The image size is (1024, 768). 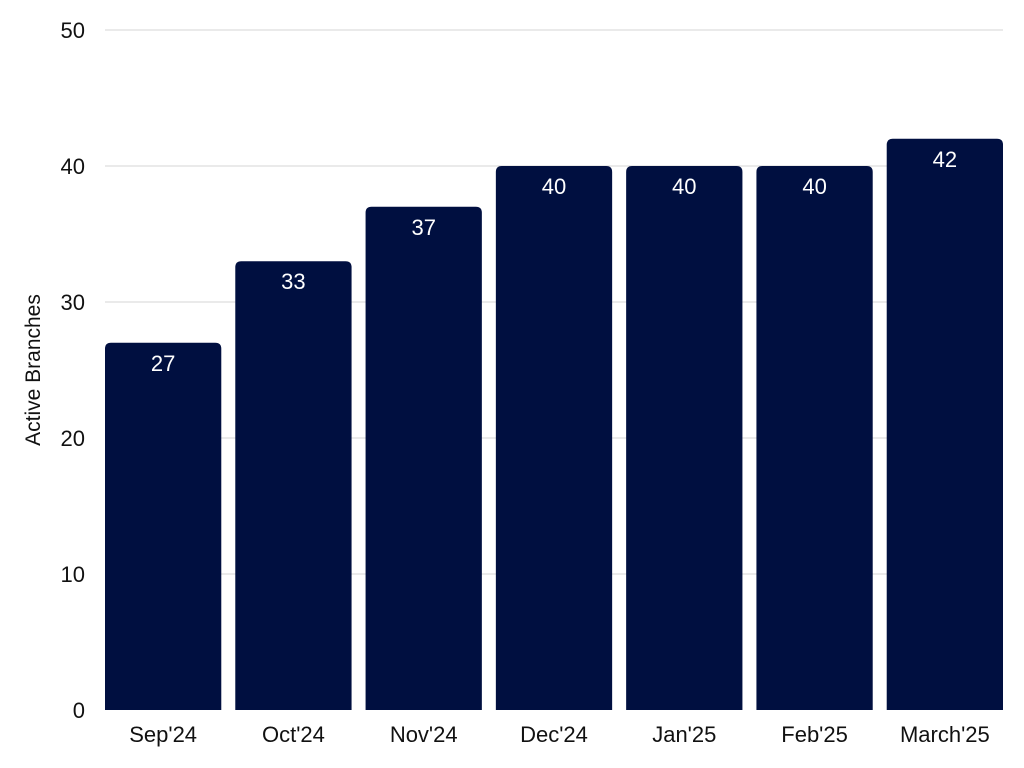 I want to click on y-tick-label: 30, so click(x=73, y=302).